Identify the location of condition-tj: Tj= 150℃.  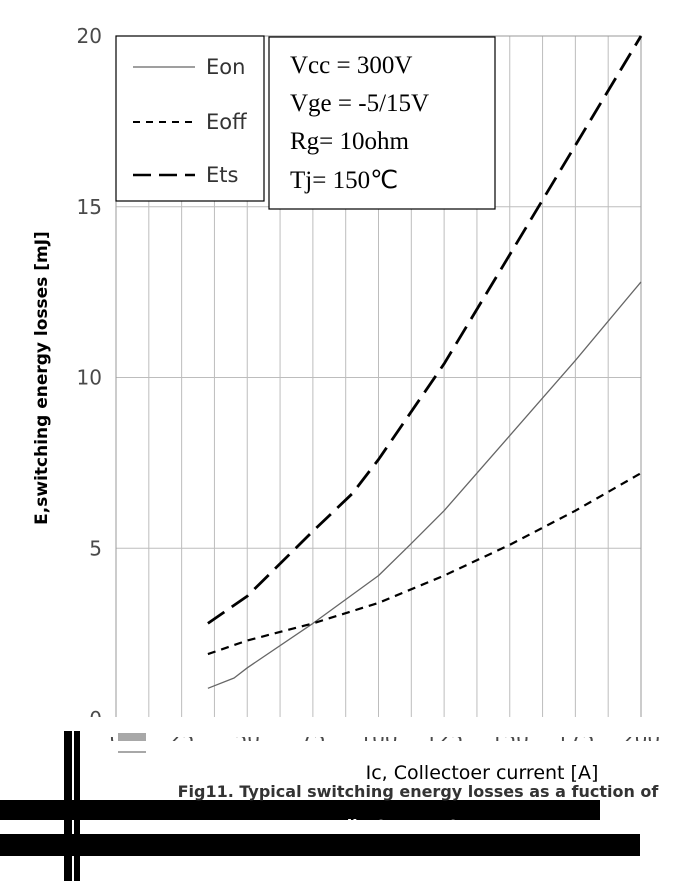
(344, 180).